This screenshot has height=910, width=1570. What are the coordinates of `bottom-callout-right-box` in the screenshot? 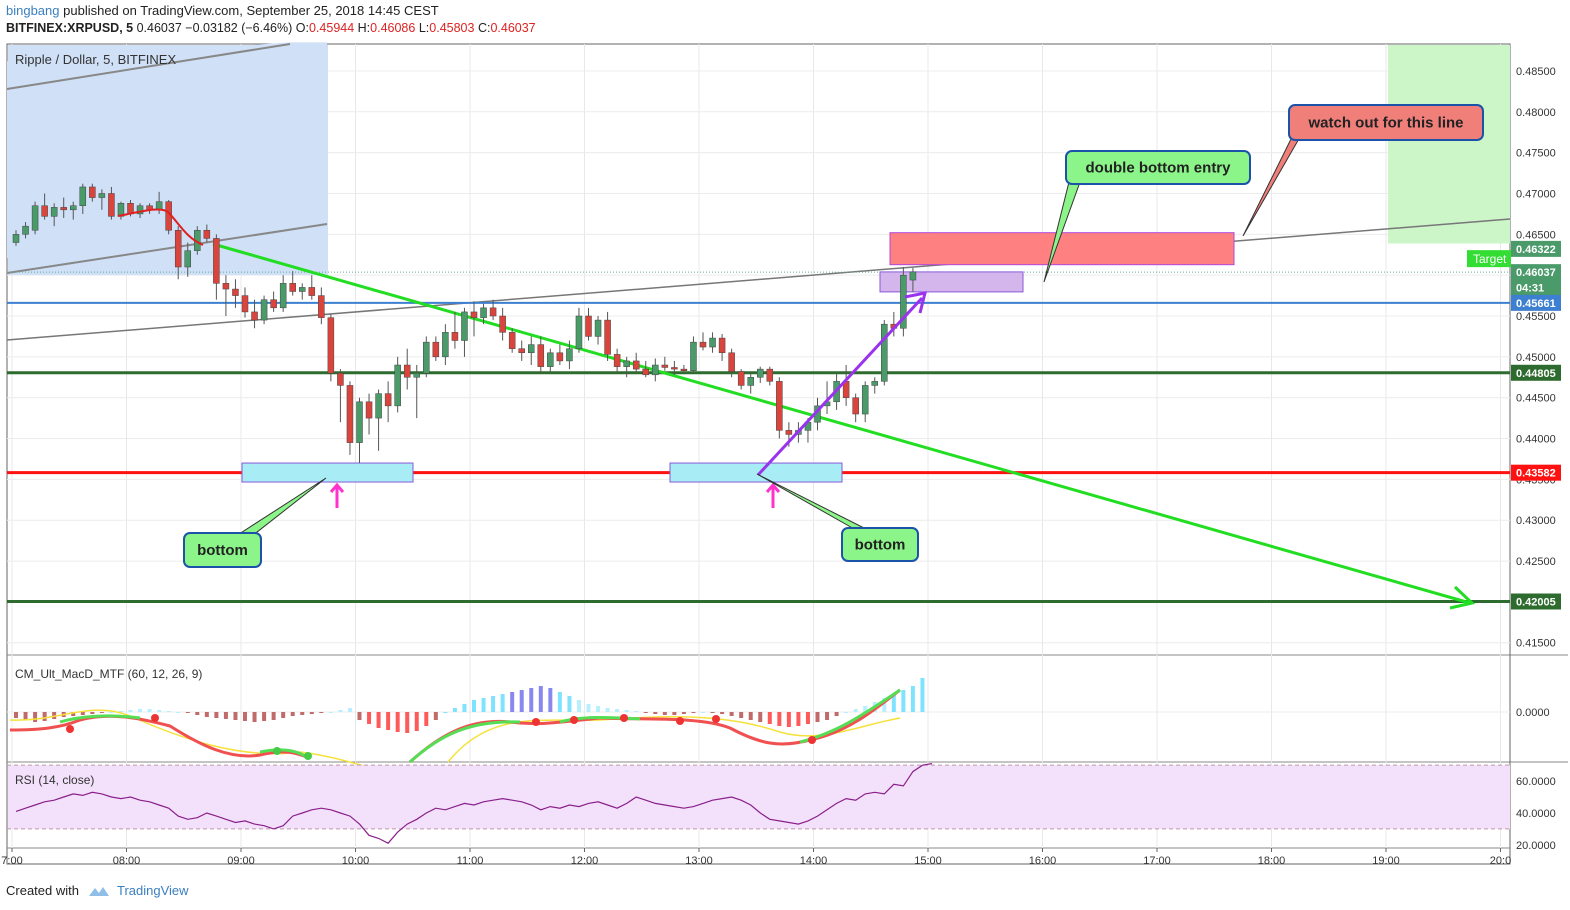 It's located at (880, 544).